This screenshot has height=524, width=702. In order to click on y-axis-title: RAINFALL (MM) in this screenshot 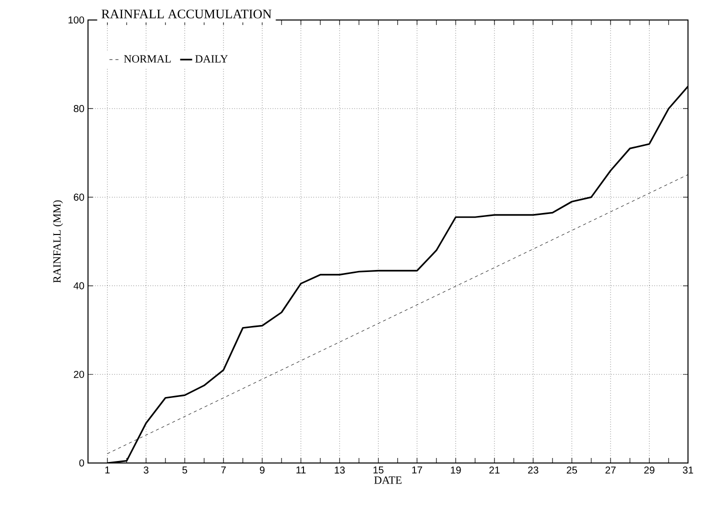, I will do `click(57, 241)`.